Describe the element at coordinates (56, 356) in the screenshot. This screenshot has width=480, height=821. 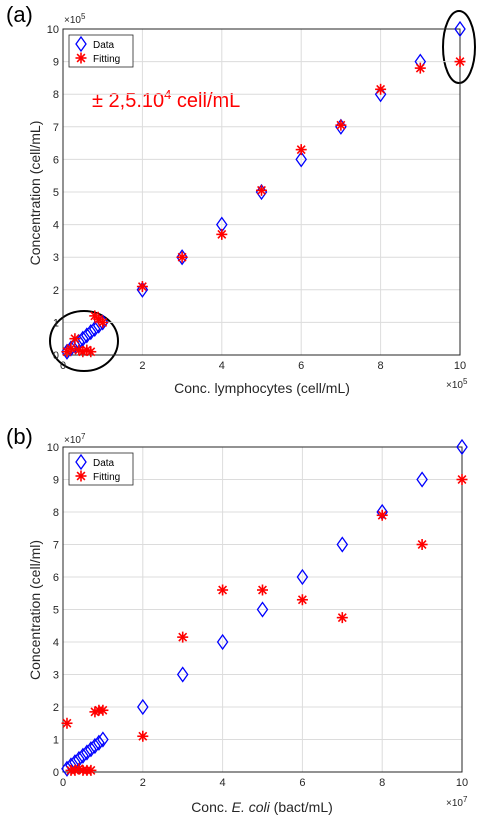
I see `y-tick-label: 0` at that location.